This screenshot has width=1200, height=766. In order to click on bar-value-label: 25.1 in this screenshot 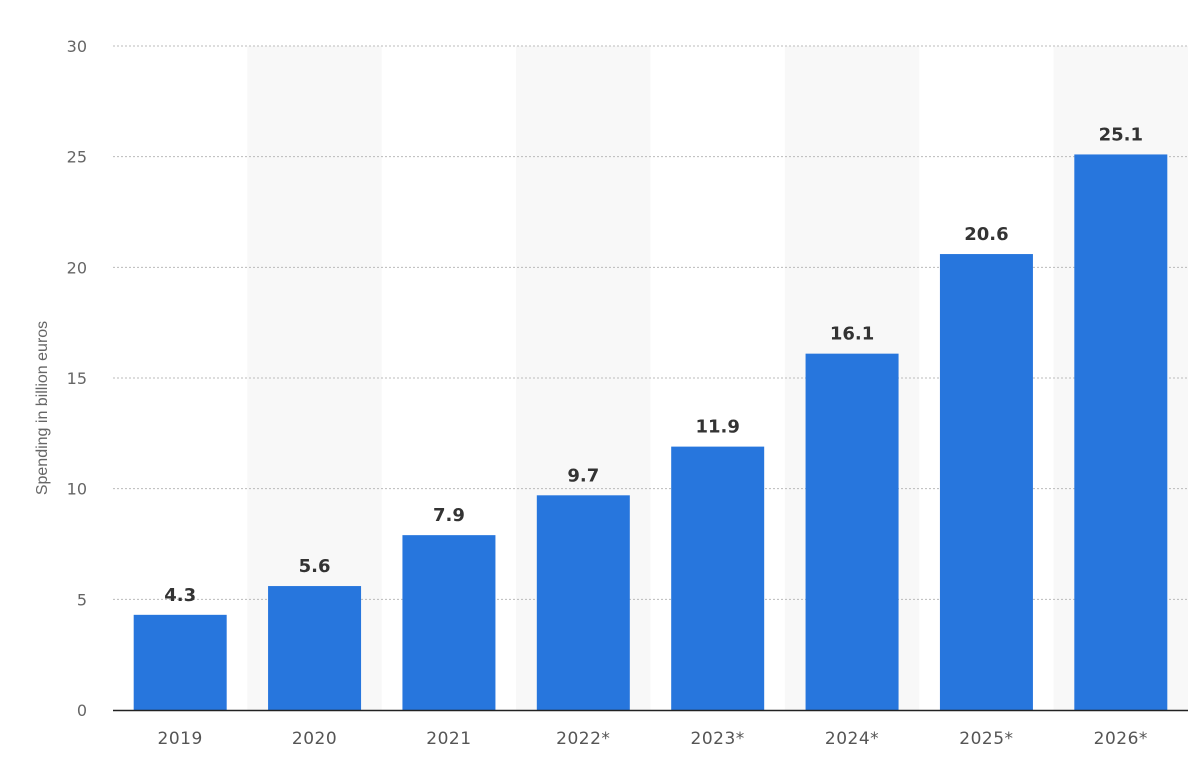, I will do `click(1121, 134)`.